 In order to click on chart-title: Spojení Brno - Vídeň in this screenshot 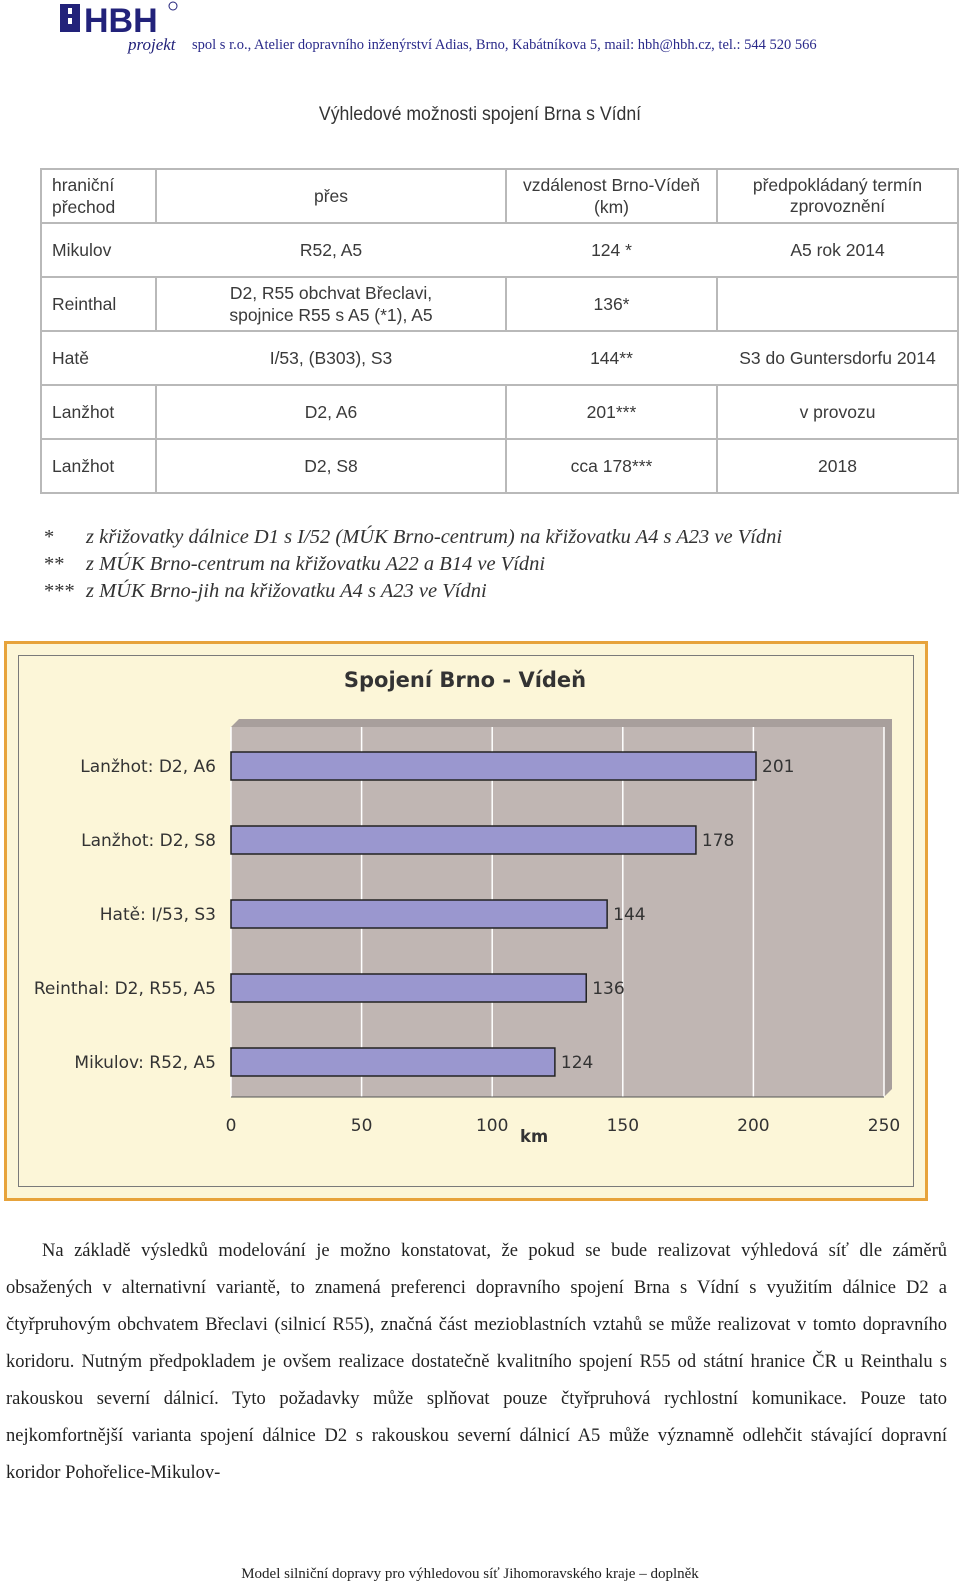, I will do `click(465, 680)`.